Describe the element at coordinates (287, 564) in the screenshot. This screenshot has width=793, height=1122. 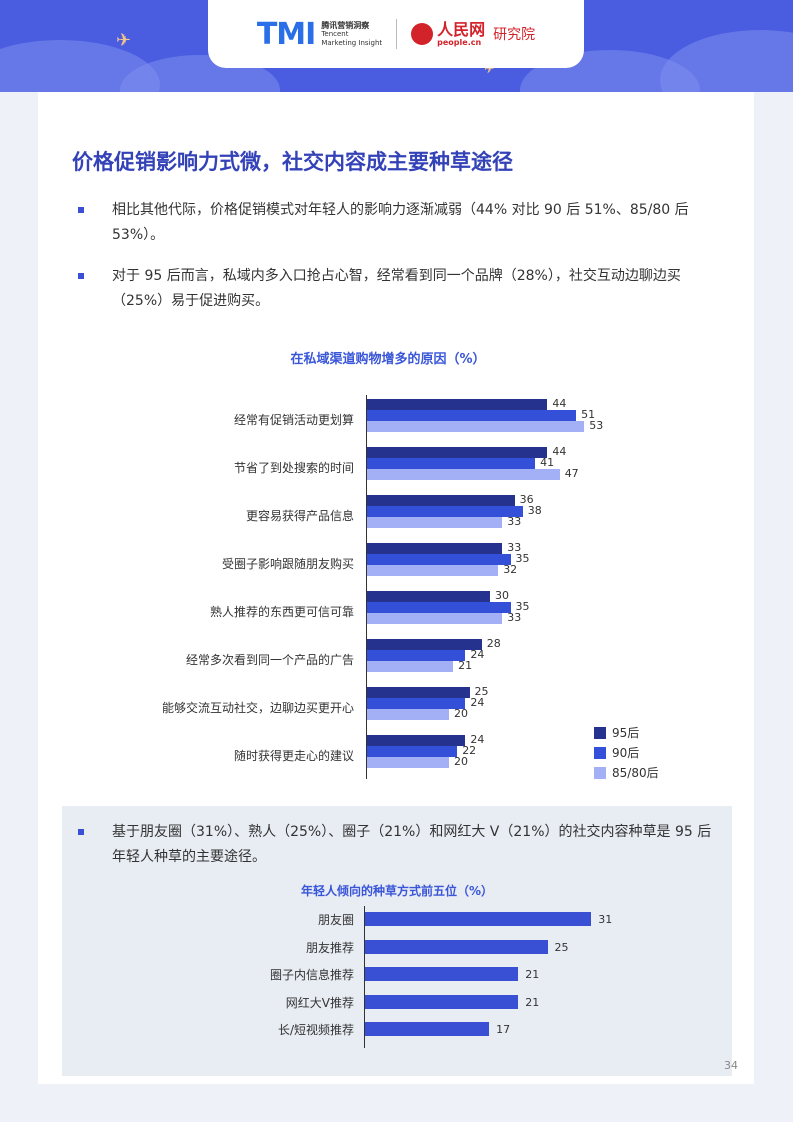
I see `category-label: 受圈子影响跟随朋友购买` at that location.